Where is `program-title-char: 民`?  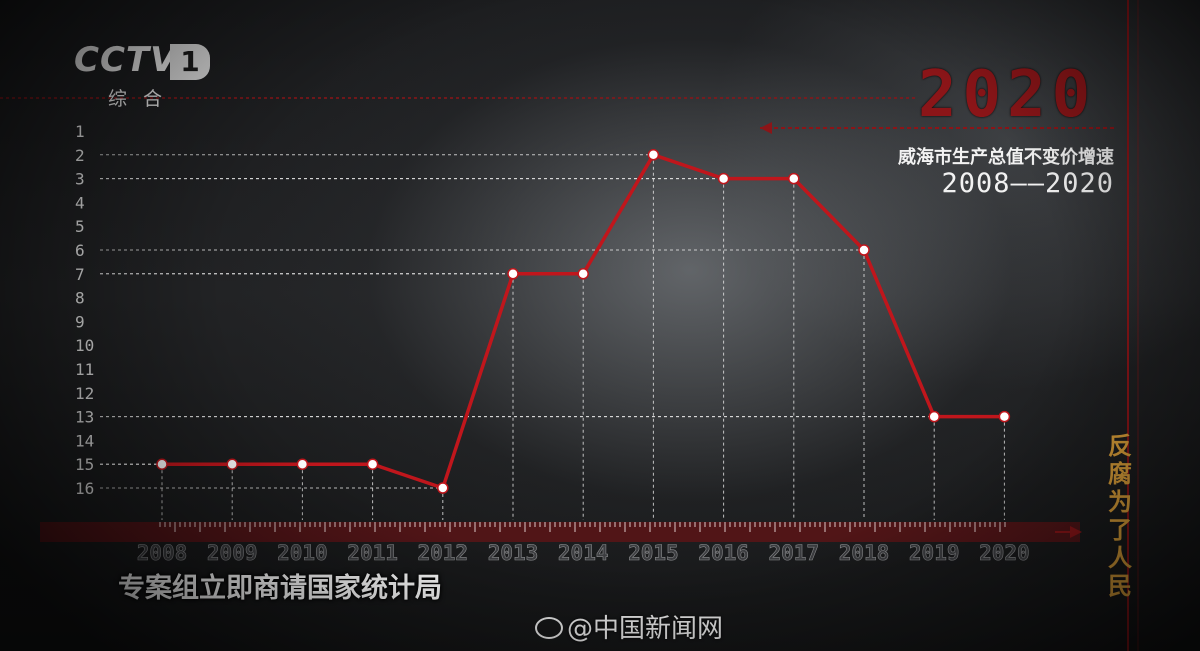 program-title-char: 民 is located at coordinates (1120, 586).